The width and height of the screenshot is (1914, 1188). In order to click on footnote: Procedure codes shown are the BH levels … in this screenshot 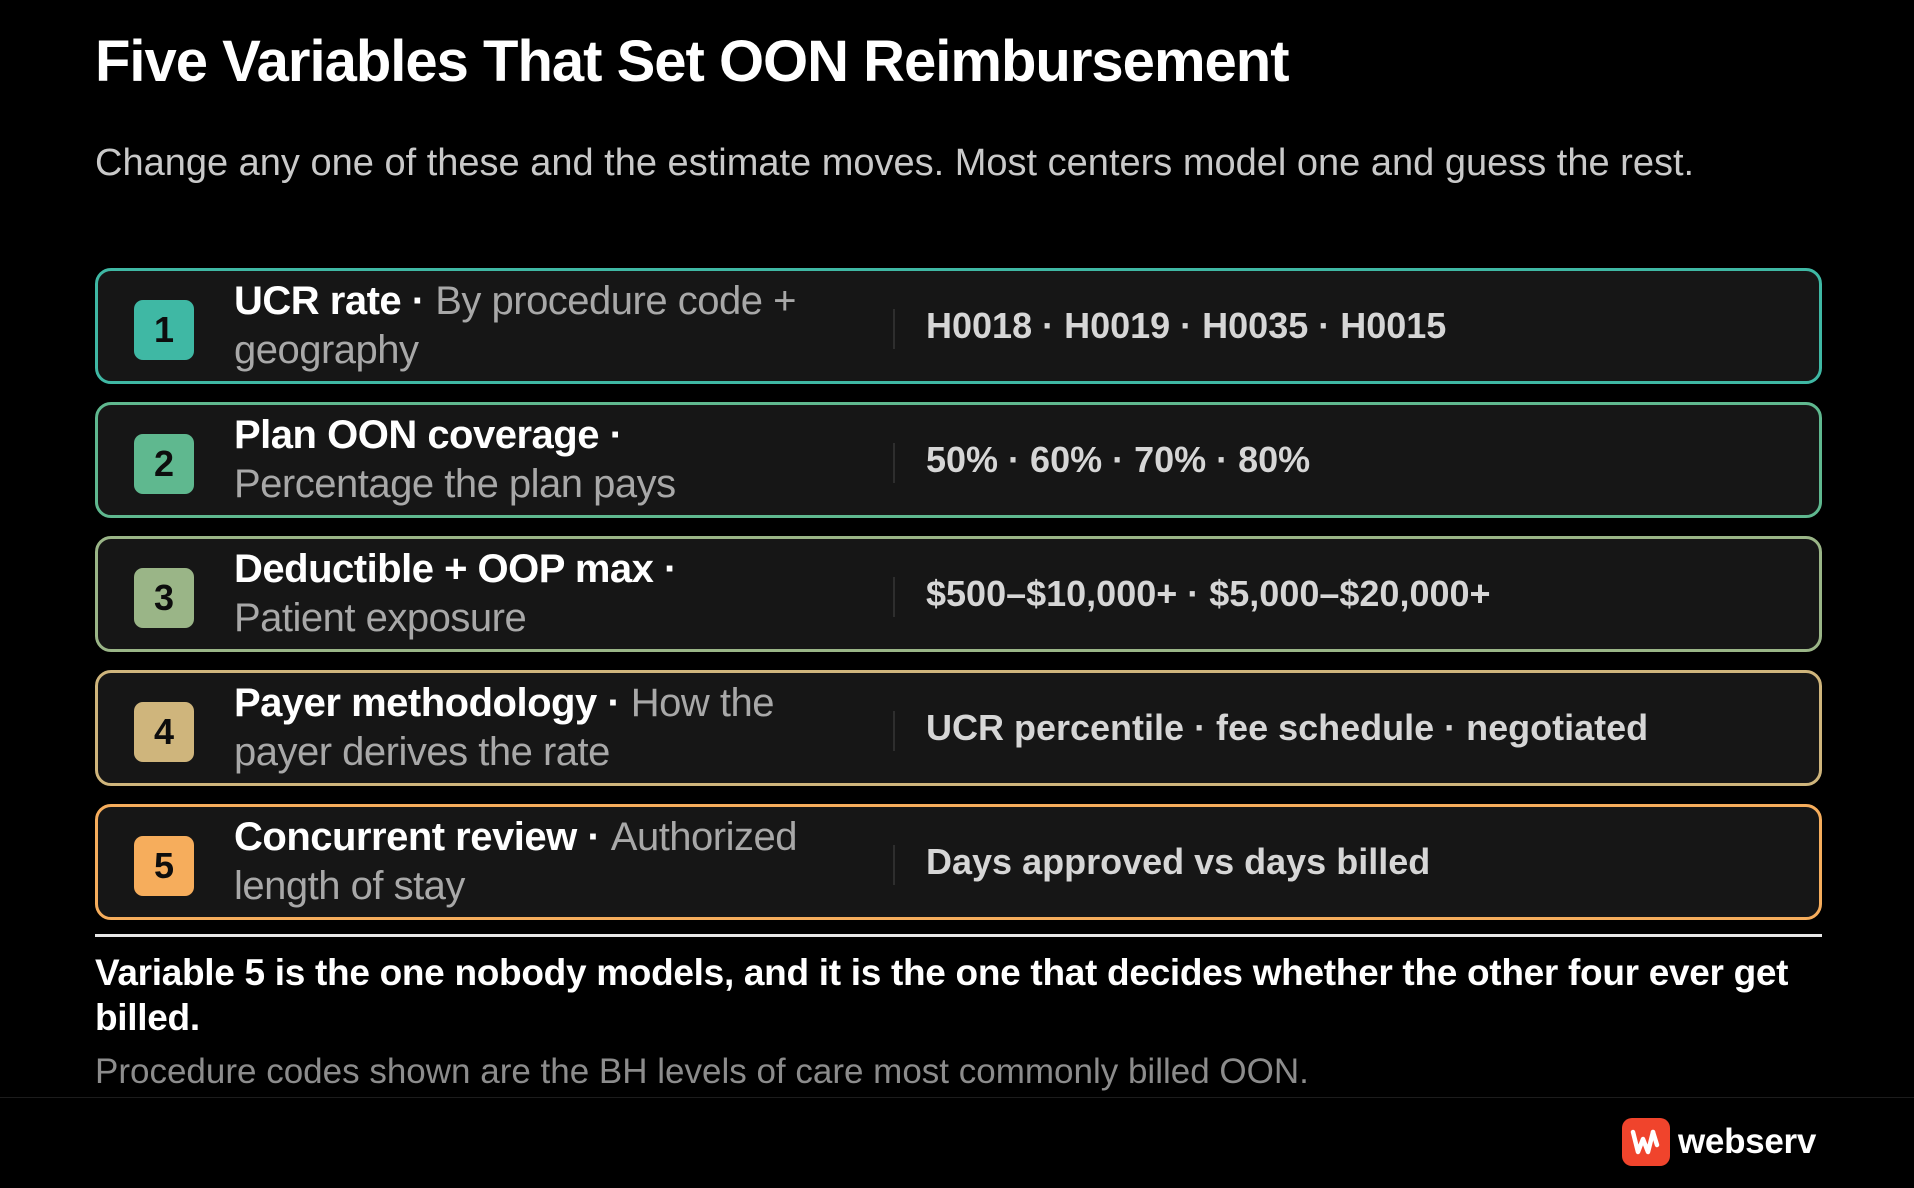, I will do `click(702, 1071)`.